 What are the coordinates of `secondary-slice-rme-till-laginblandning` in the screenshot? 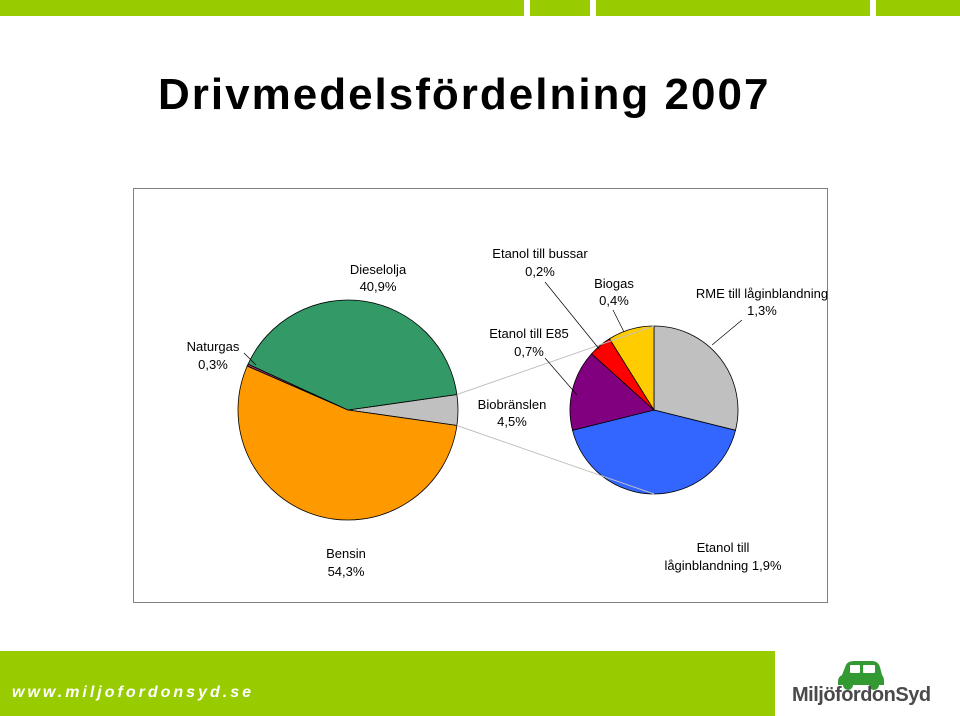 It's located at (696, 378).